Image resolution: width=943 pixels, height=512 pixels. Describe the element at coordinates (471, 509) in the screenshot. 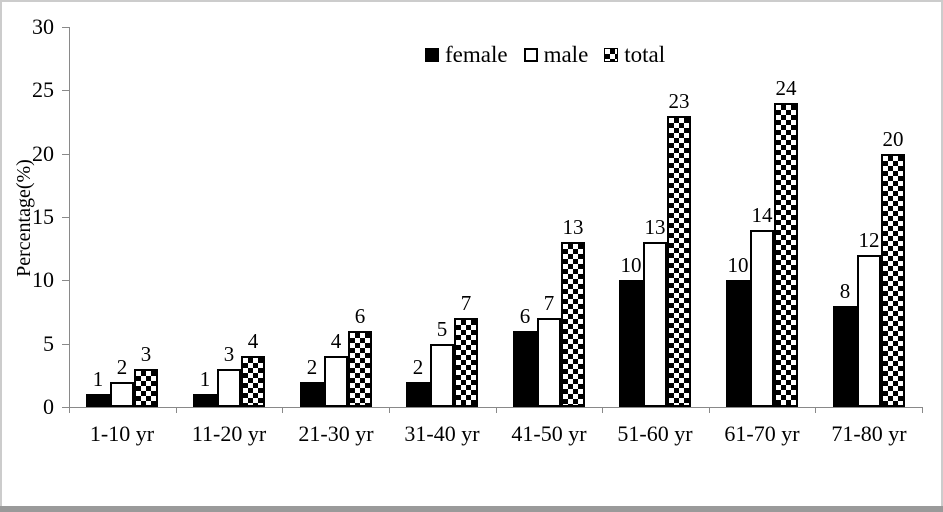

I see `bottom-border` at that location.